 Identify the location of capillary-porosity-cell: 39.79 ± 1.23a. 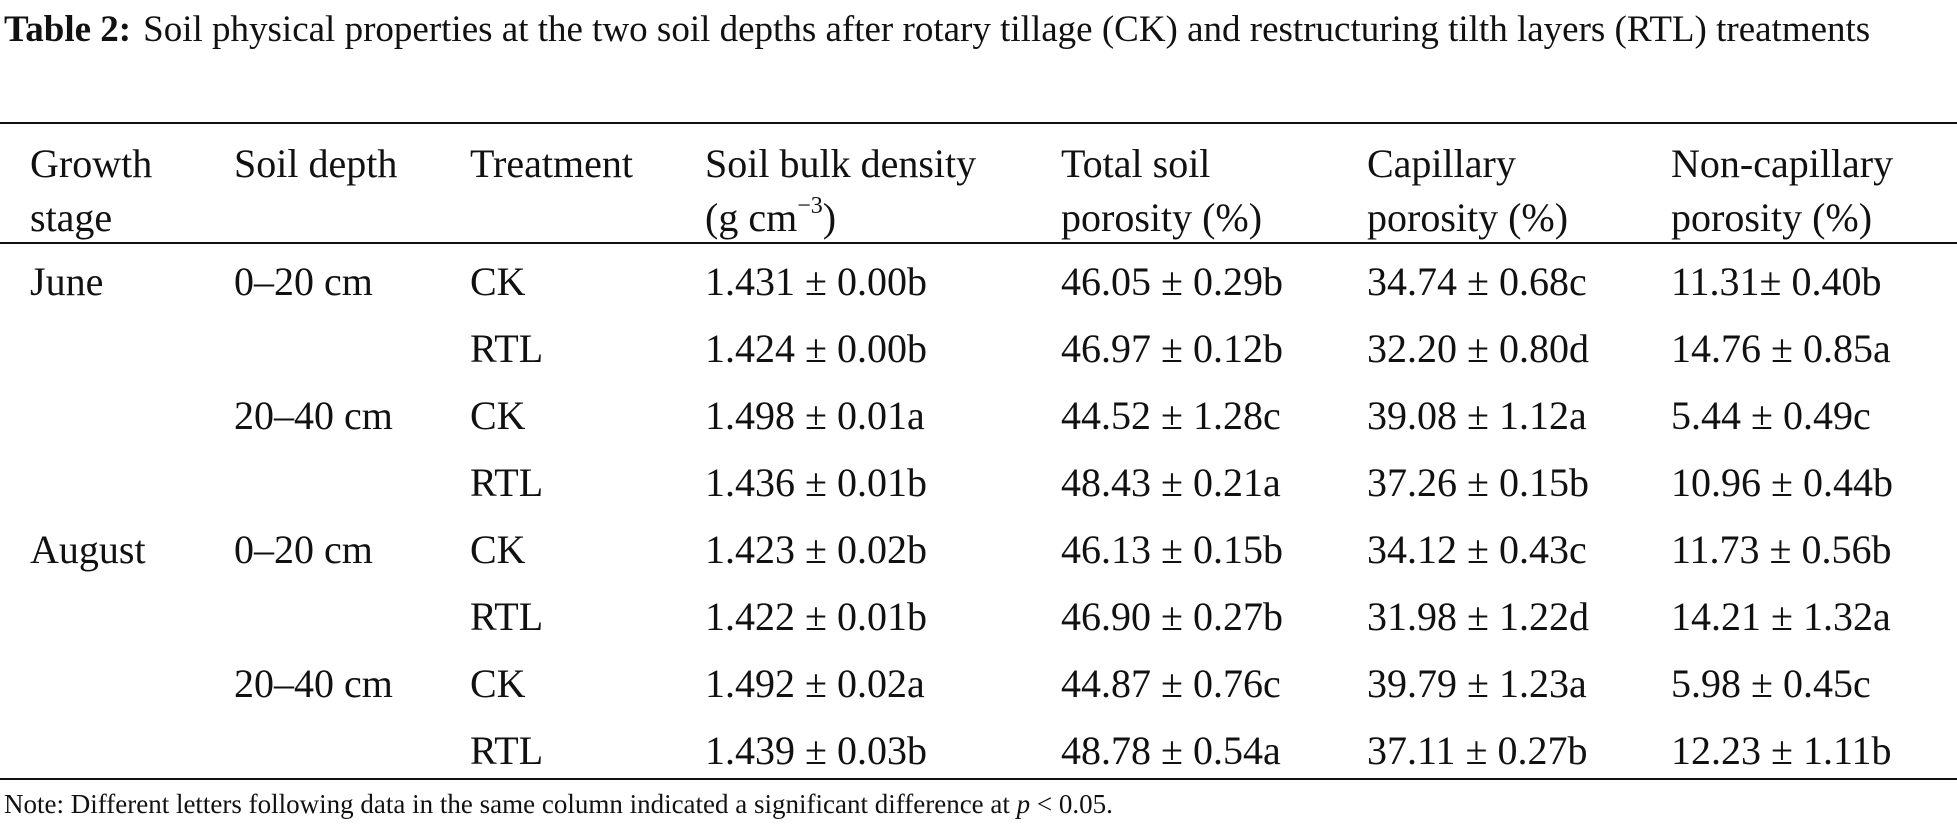
(1477, 683).